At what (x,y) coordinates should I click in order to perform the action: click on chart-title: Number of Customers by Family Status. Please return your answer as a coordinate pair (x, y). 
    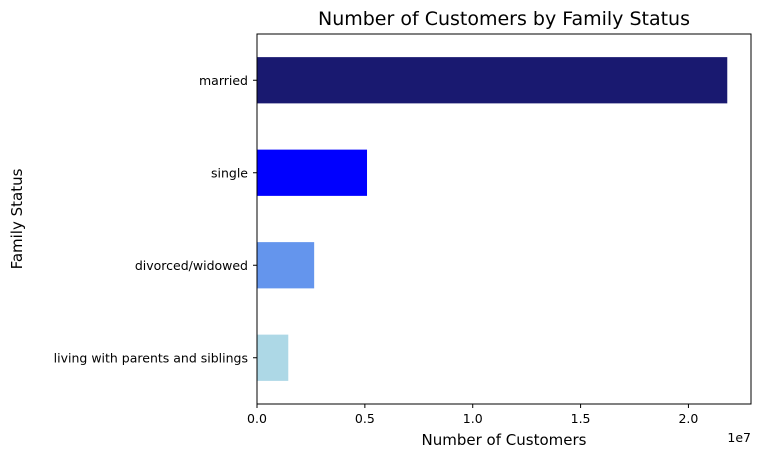
    Looking at the image, I should click on (504, 19).